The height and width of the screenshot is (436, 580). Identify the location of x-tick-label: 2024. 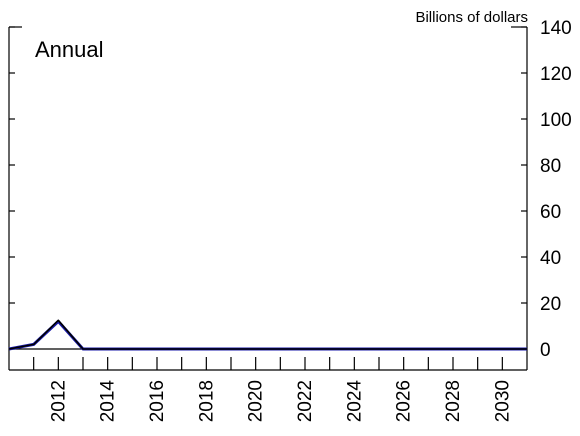
(354, 401).